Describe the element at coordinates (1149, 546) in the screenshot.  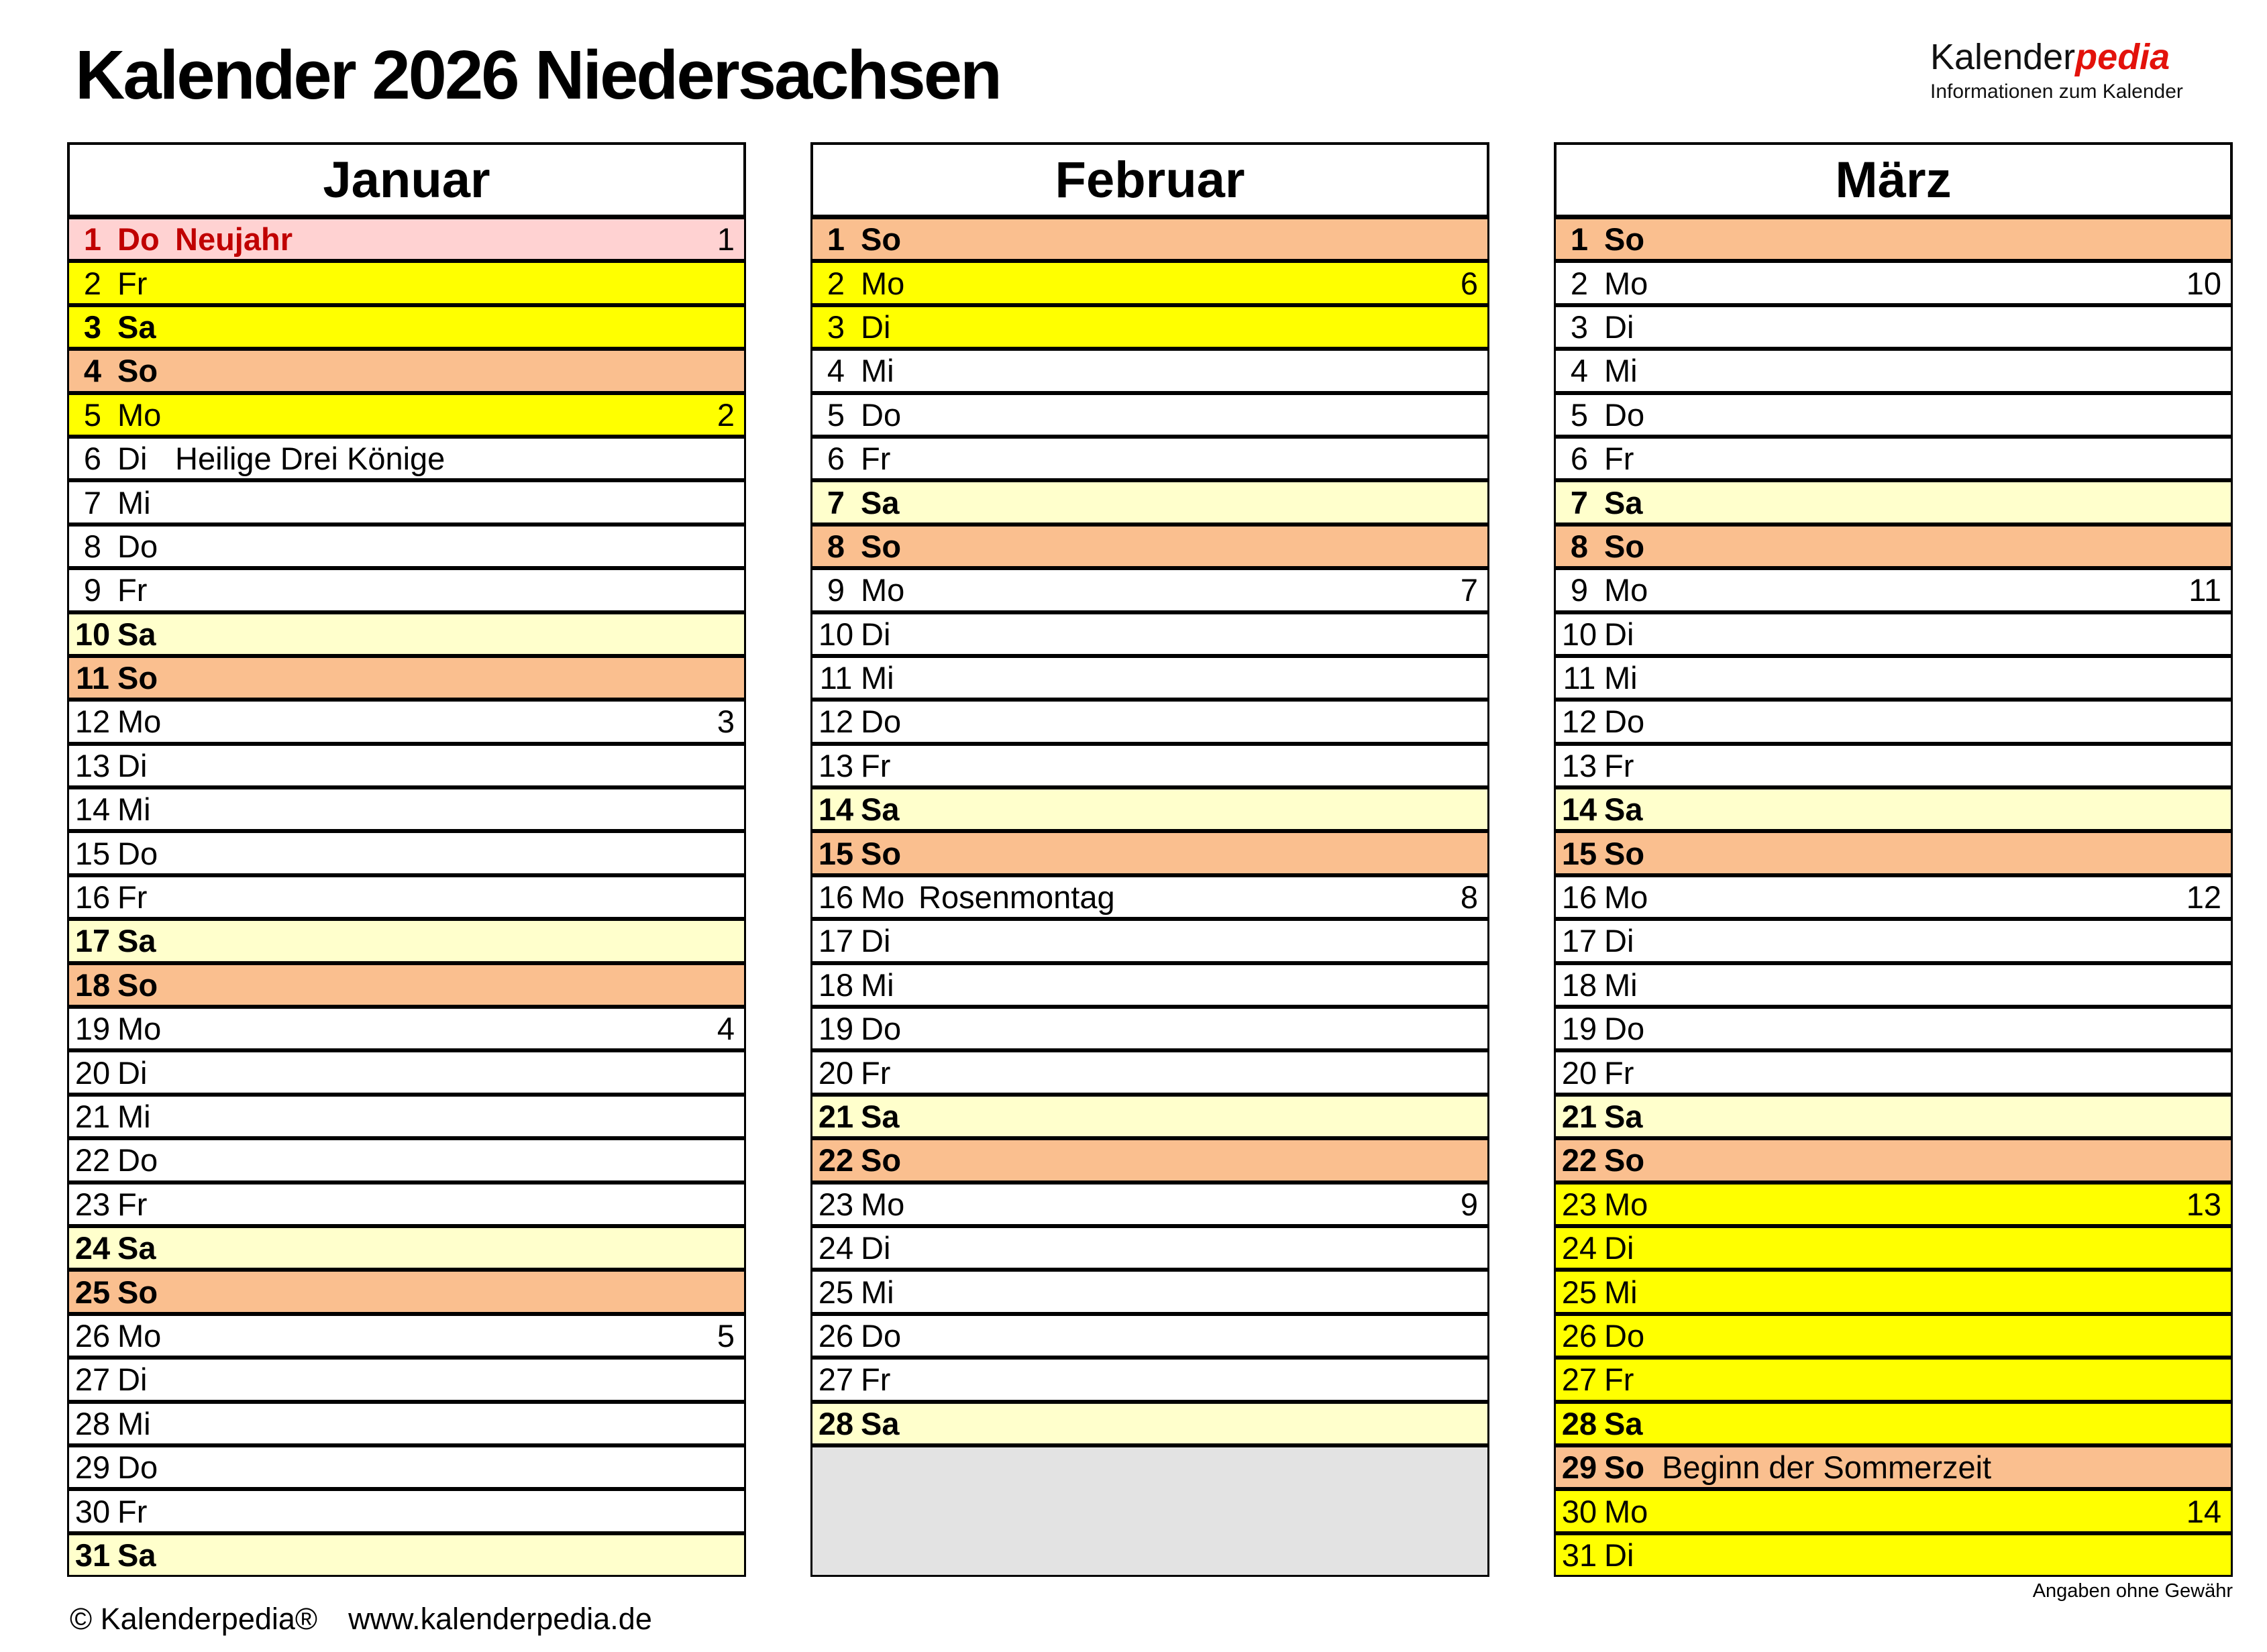
I see `day-row: 8 So` at that location.